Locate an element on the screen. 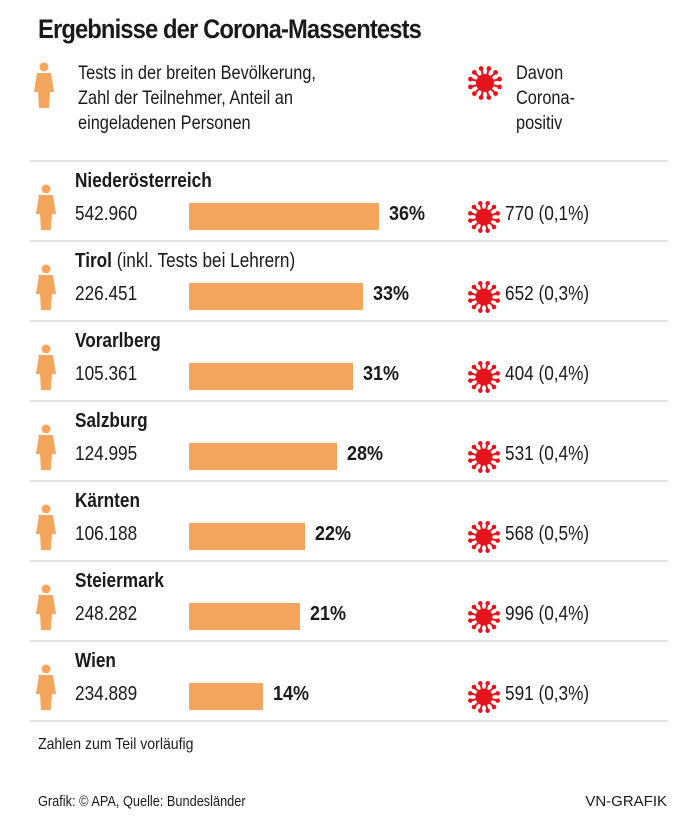 This screenshot has height=827, width=685. positive-count: 404 (0,4%) is located at coordinates (547, 374).